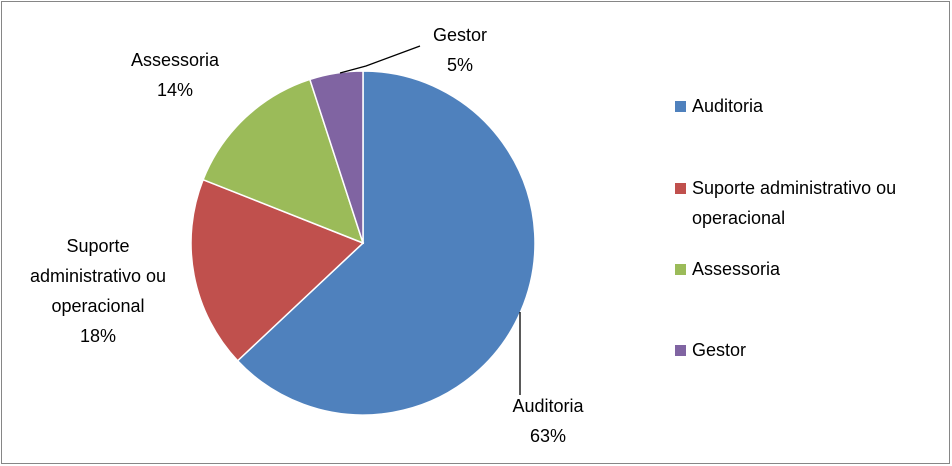 This screenshot has width=952, height=466. Describe the element at coordinates (98, 276) in the screenshot. I see `data-label-name: Suporte administrativo ou operacional` at that location.